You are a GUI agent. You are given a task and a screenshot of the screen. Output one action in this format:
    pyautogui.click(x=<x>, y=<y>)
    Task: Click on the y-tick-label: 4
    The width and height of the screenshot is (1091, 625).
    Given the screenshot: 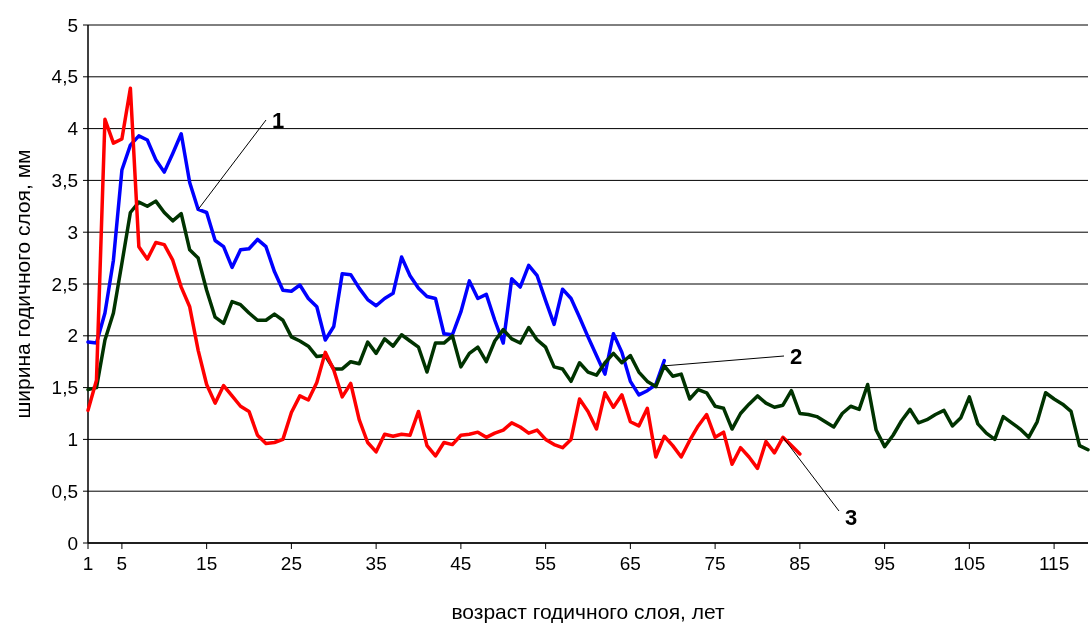 What is the action you would take?
    pyautogui.click(x=73, y=129)
    